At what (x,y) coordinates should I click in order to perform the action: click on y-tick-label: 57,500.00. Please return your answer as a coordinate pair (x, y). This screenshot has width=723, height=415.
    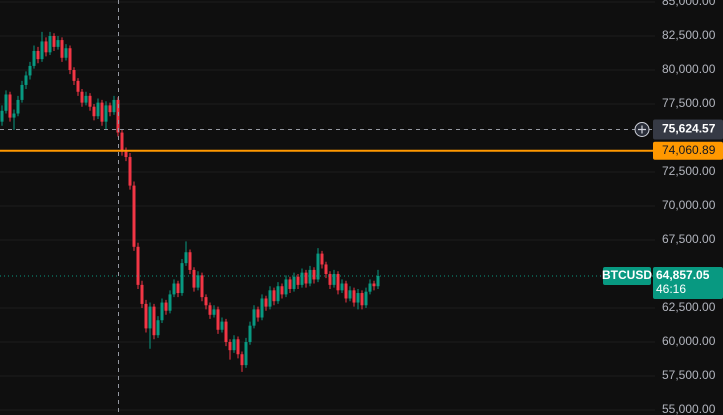
    Looking at the image, I should click on (689, 375).